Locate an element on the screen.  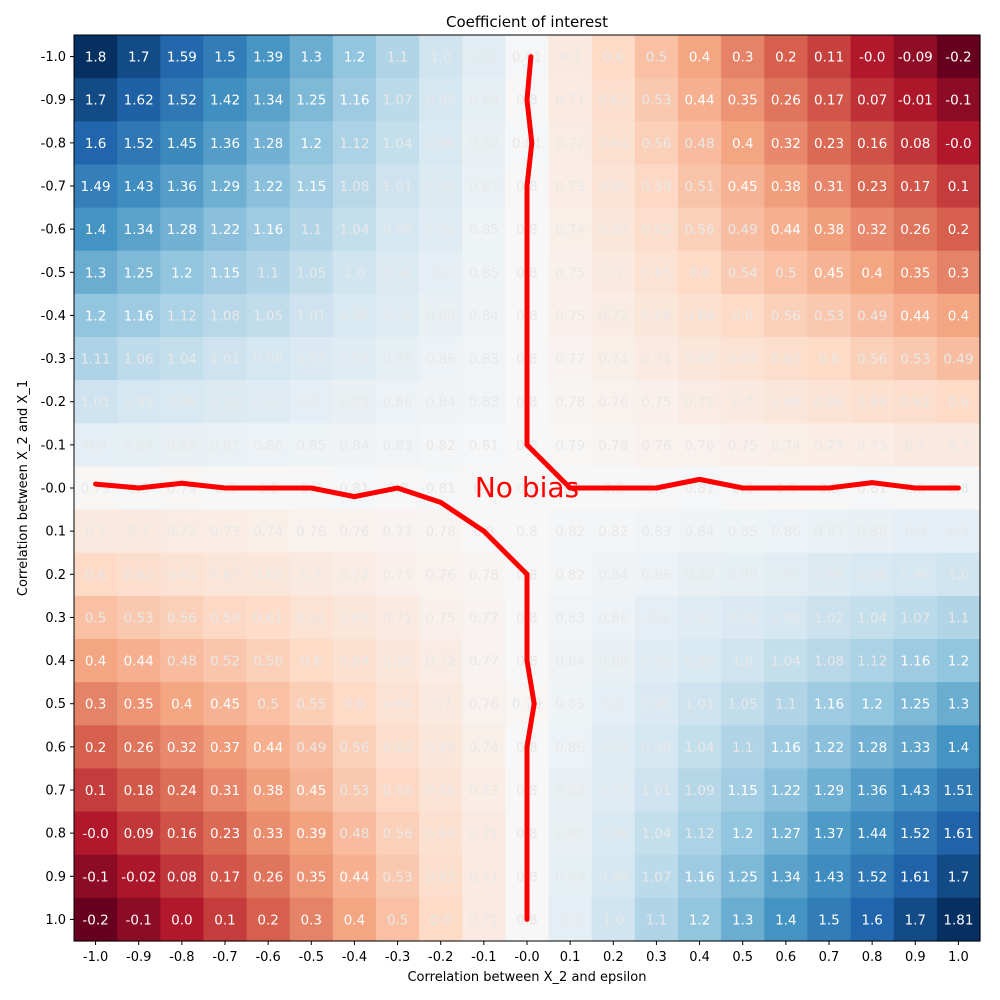
cell-value-label: 0.6 is located at coordinates (699, 273).